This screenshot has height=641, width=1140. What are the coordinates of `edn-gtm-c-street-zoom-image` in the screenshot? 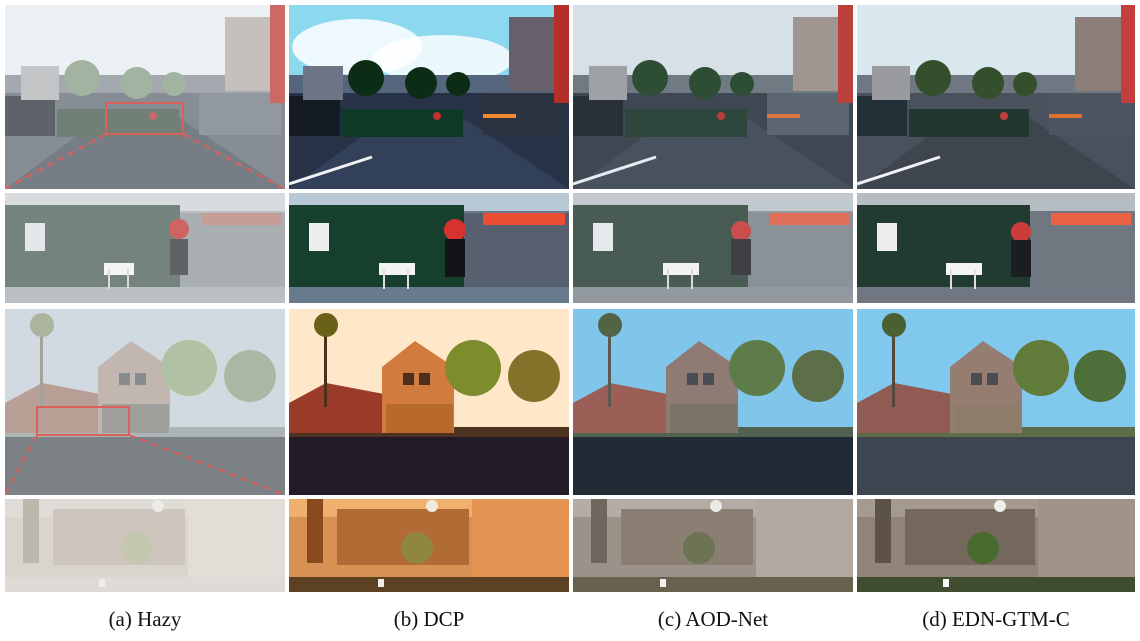 It's located at (996, 248).